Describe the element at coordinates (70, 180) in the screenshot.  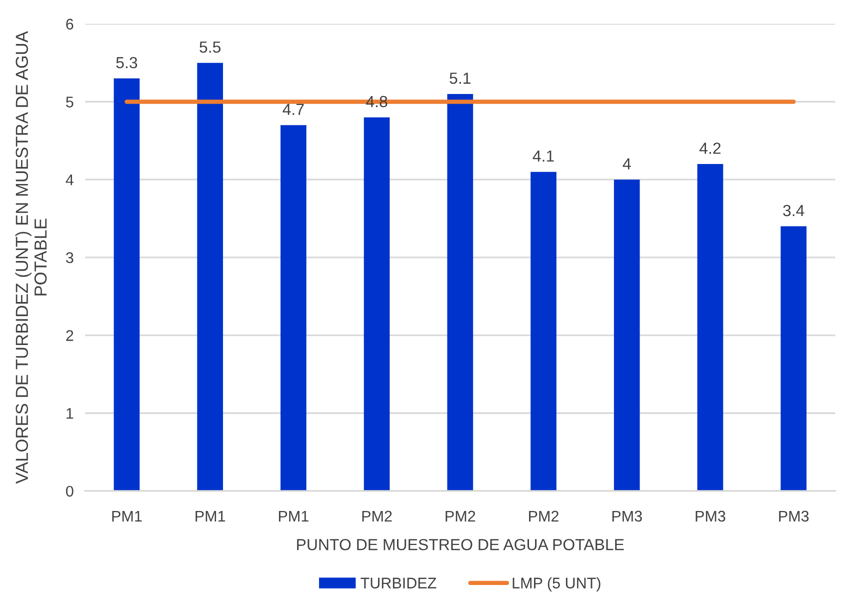
I see `y-tick-label: 4` at that location.